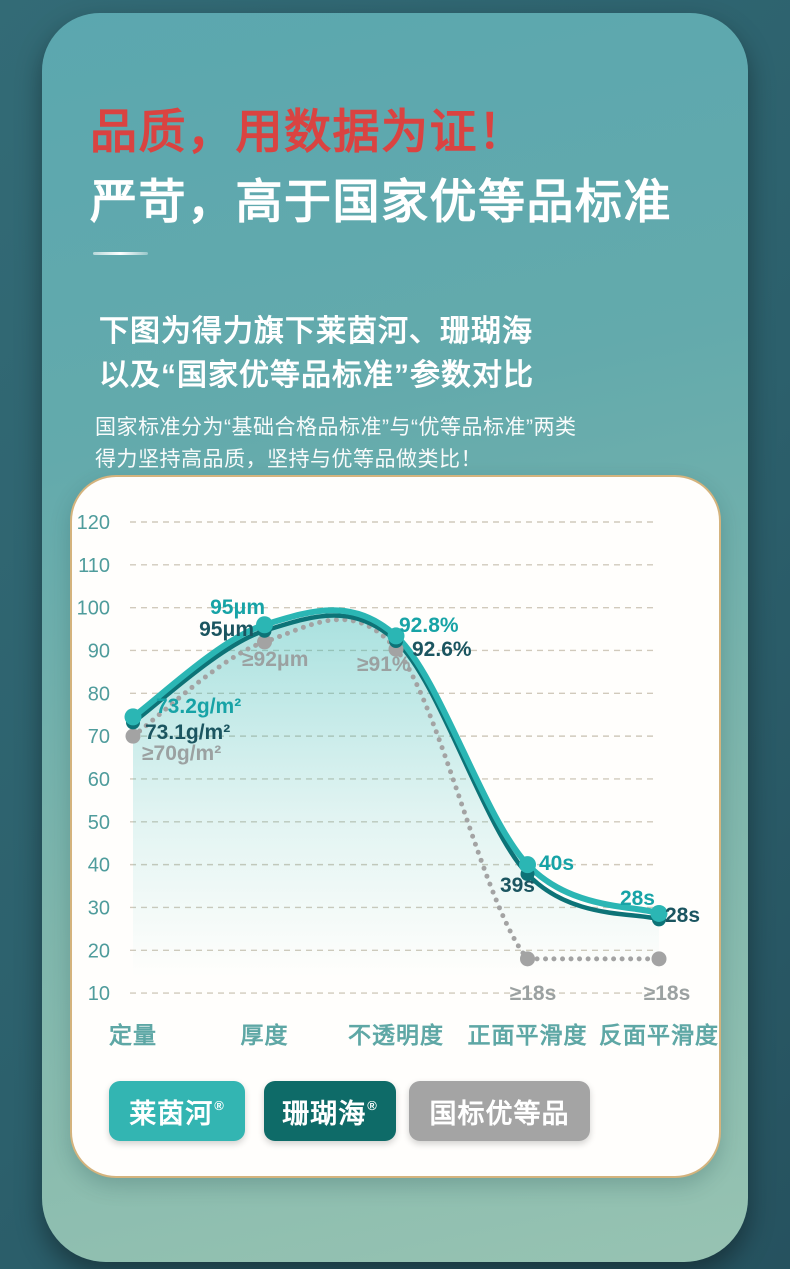 Image resolution: width=790 pixels, height=1269 pixels. Describe the element at coordinates (99, 994) in the screenshot. I see `y-tick-label: 10` at that location.